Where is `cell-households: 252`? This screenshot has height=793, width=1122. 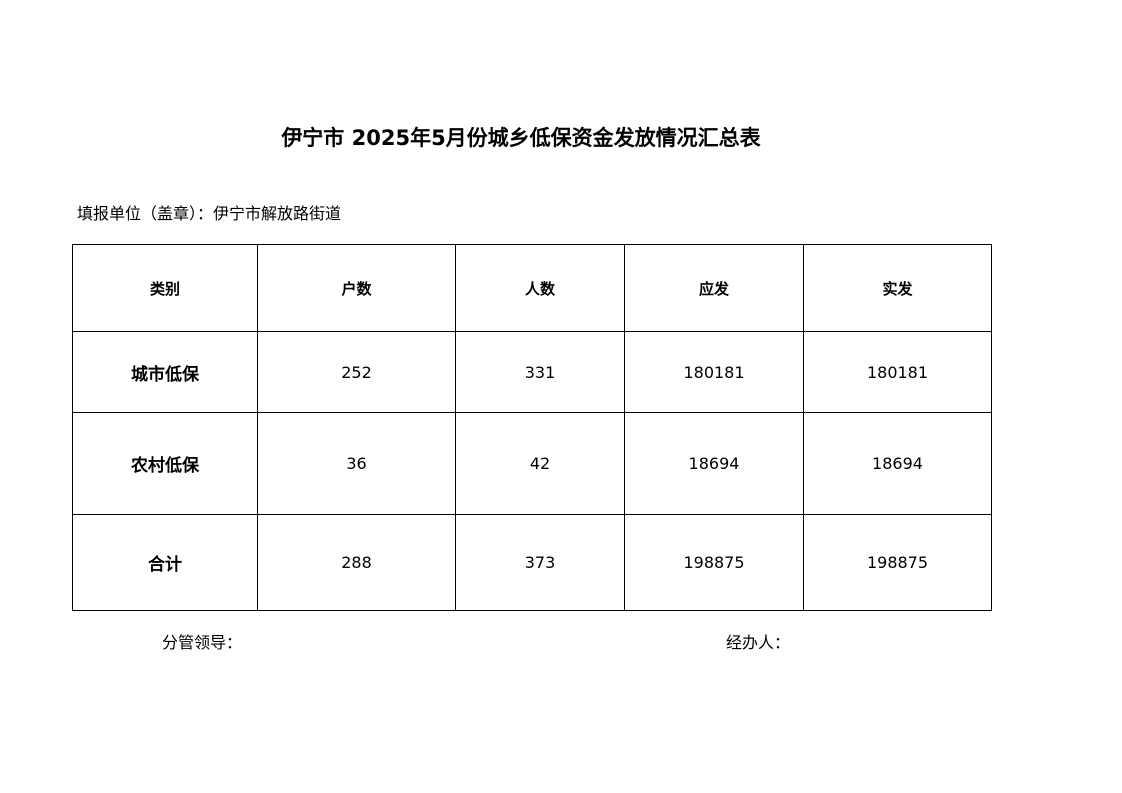 cell-households: 252 is located at coordinates (356, 372).